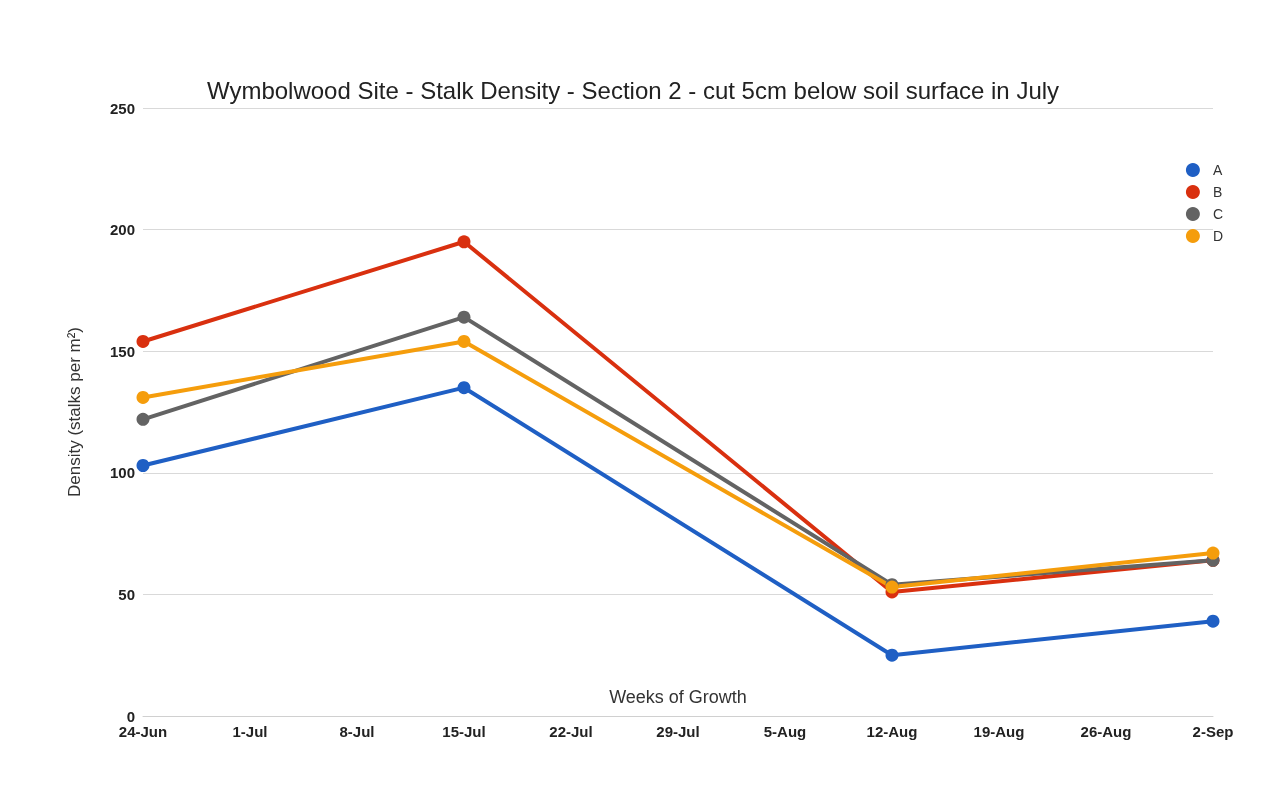  What do you see at coordinates (1217, 192) in the screenshot?
I see `legend-label: B` at bounding box center [1217, 192].